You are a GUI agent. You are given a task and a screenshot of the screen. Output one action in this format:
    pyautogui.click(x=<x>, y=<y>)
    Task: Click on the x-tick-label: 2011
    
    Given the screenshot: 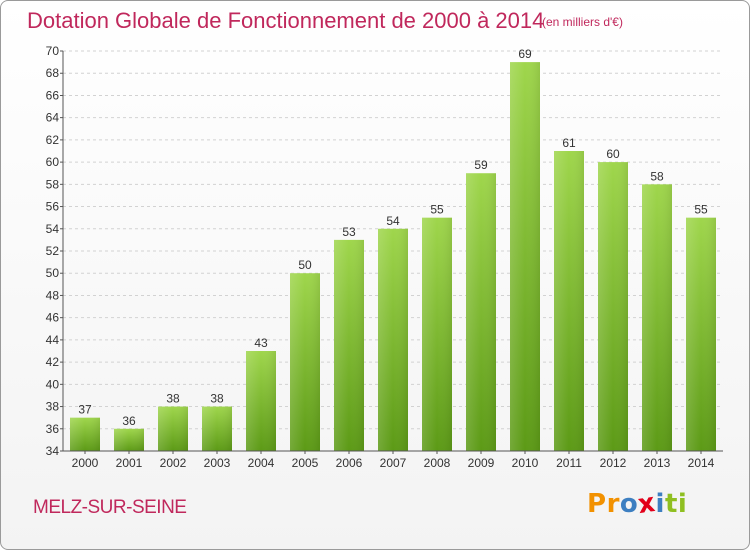 What is the action you would take?
    pyautogui.click(x=569, y=463)
    